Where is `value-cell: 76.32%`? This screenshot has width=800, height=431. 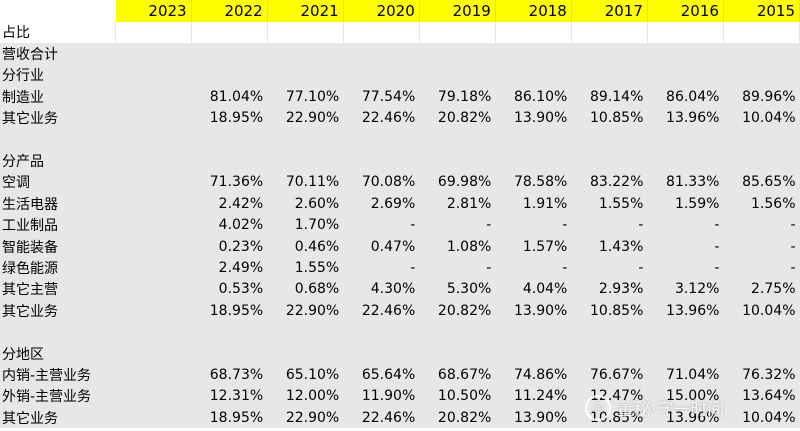 value-cell: 76.32% is located at coordinates (761, 375).